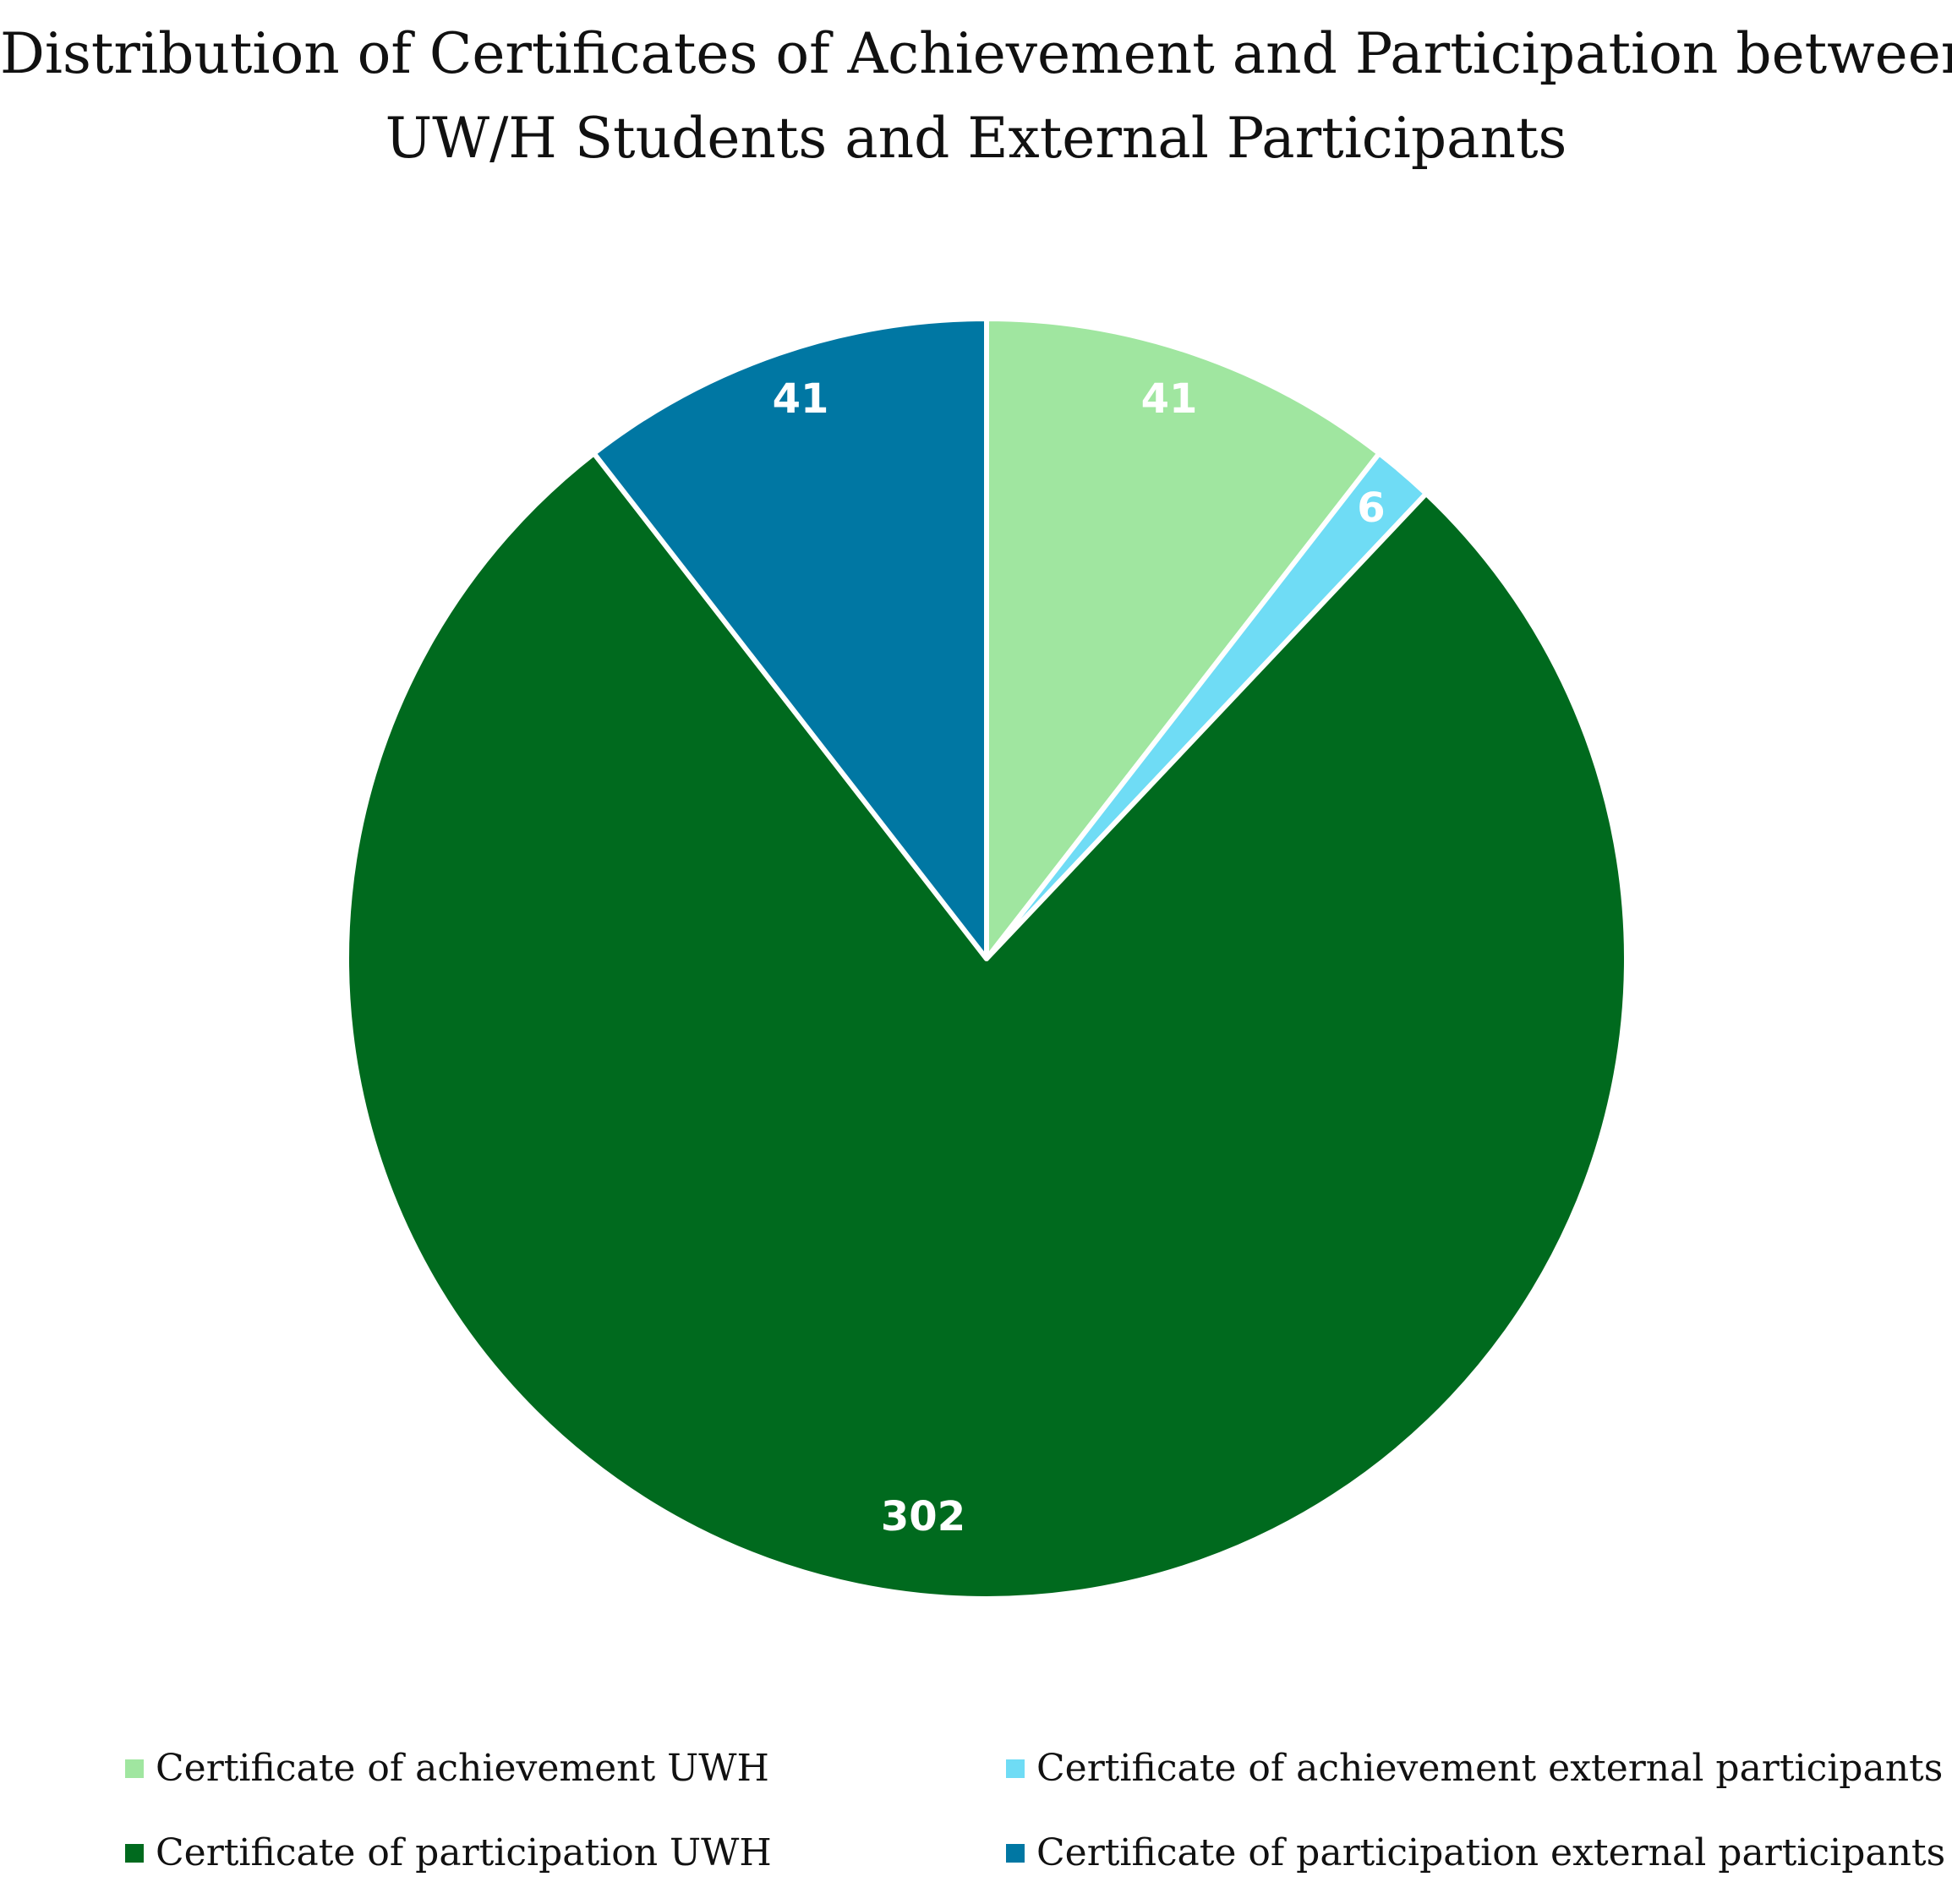 The width and height of the screenshot is (1952, 1904). What do you see at coordinates (923, 1516) in the screenshot?
I see `data-label-participation-uwh: 302` at bounding box center [923, 1516].